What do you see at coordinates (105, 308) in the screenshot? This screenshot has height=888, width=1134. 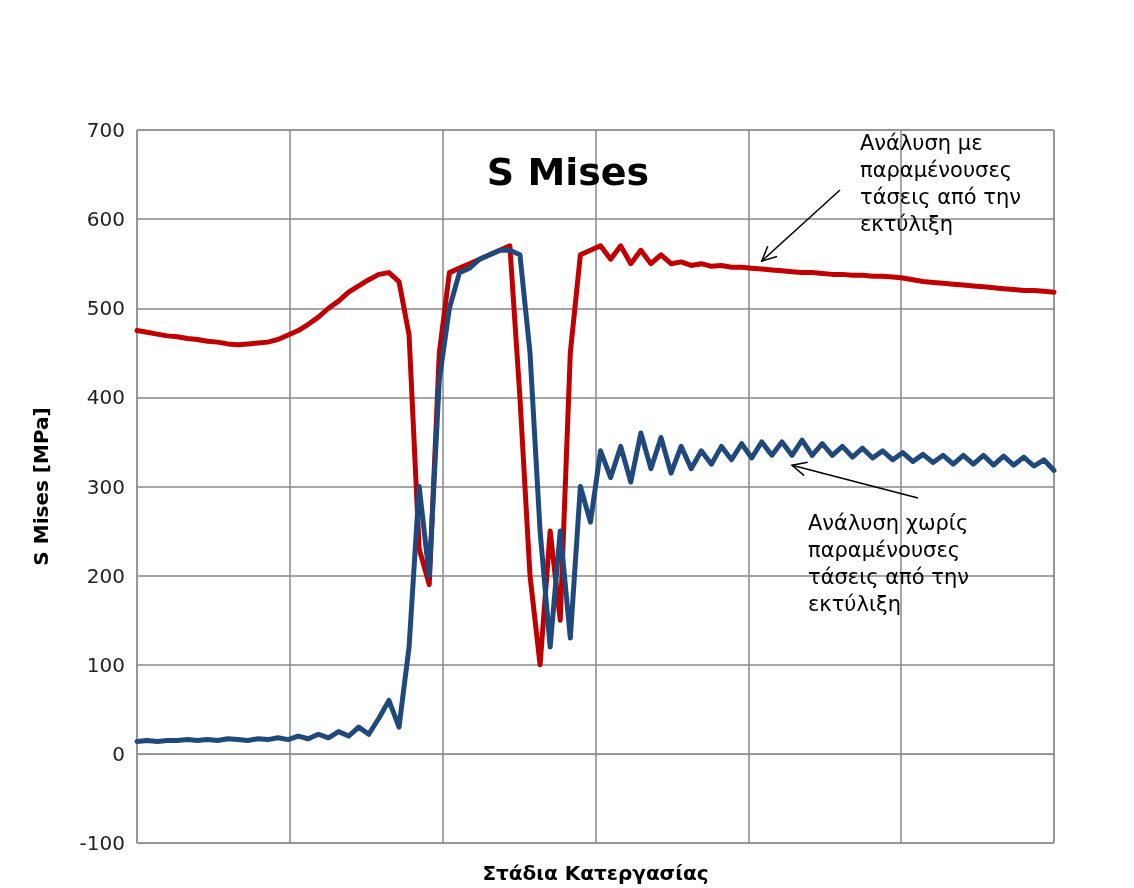 I see `y-tick-label: 500` at bounding box center [105, 308].